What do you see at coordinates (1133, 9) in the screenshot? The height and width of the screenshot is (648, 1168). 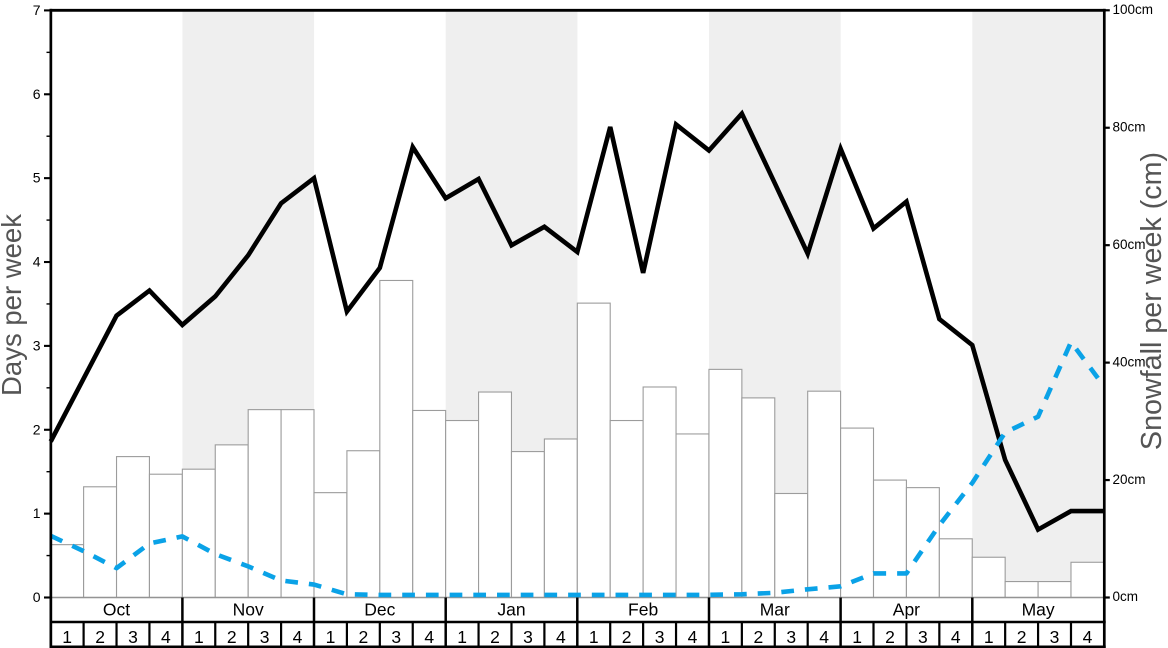 I see `svg-text: 100cm` at bounding box center [1133, 9].